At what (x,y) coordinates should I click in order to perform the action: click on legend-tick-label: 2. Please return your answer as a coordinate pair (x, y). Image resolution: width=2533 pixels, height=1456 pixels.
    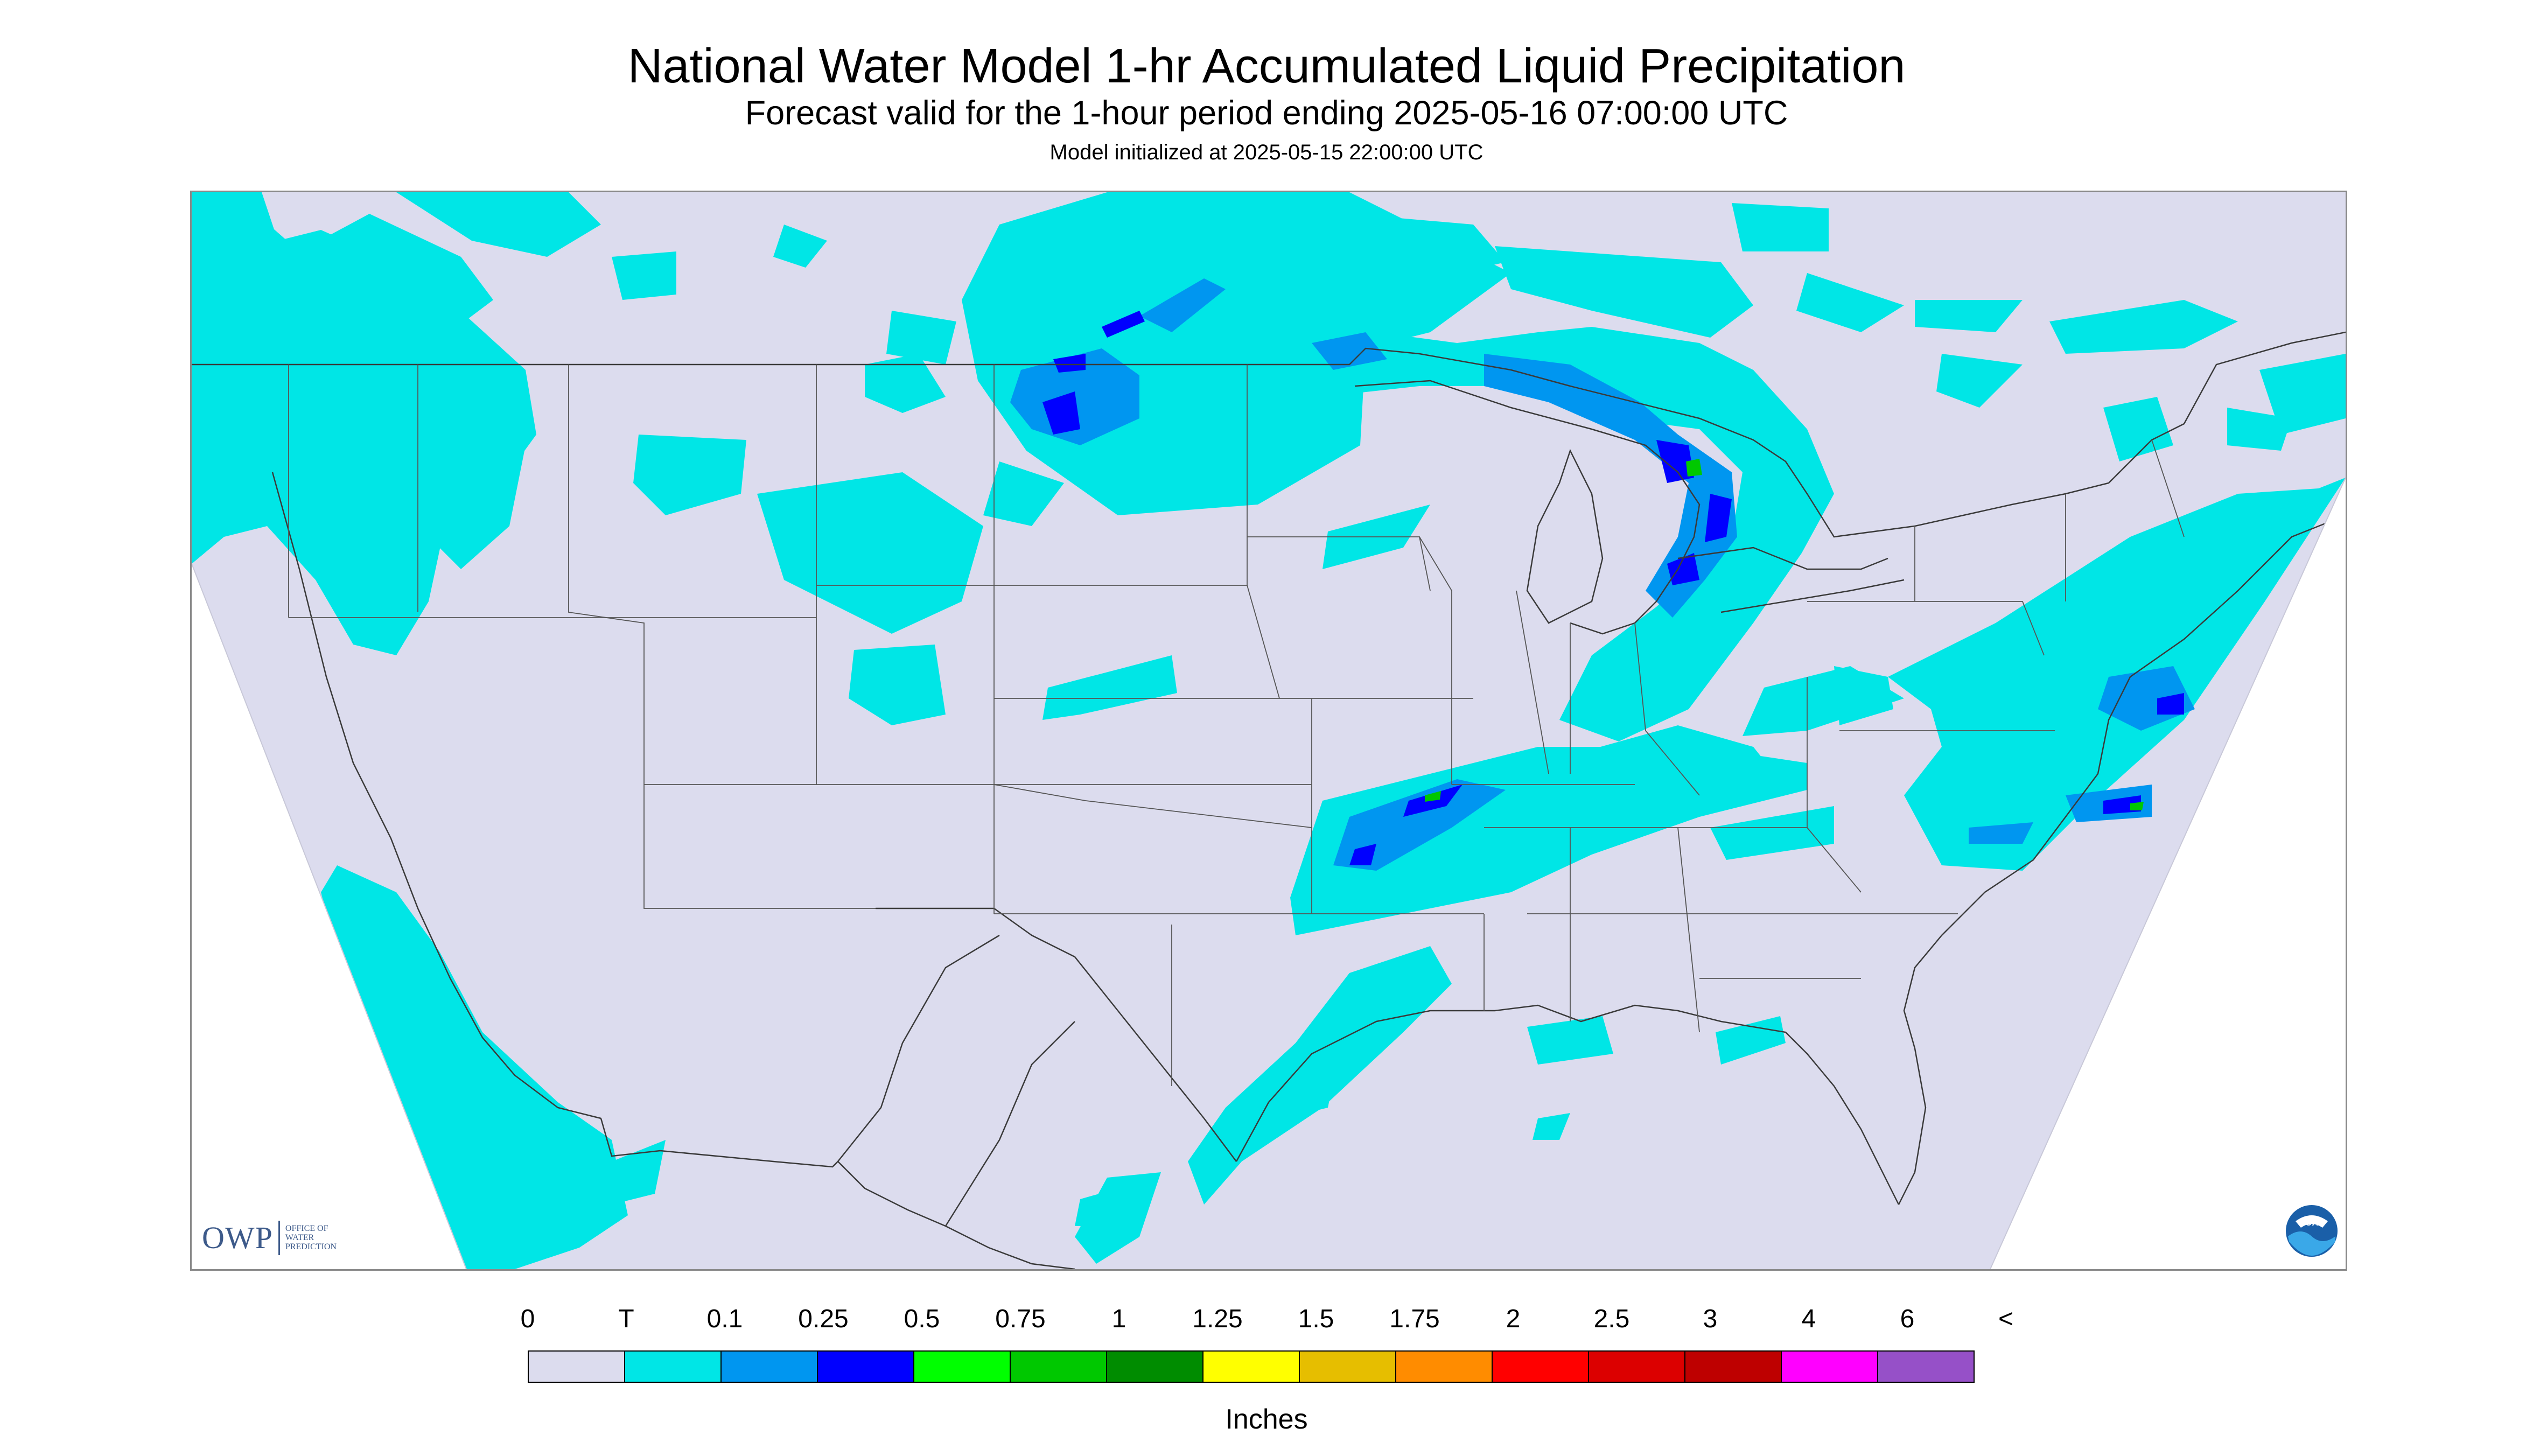
    Looking at the image, I should click on (1514, 1319).